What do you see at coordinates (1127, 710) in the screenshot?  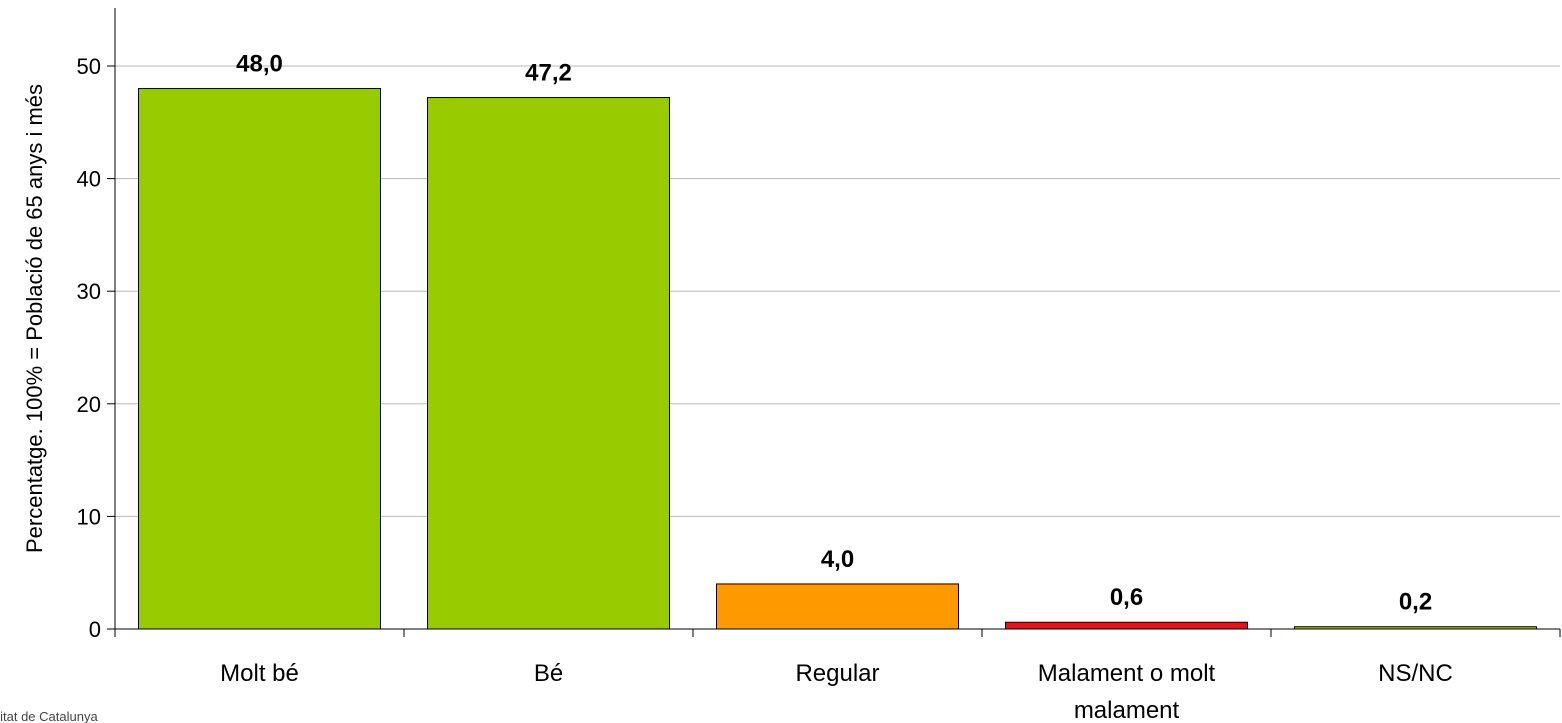 I see `category-label-4: malament` at bounding box center [1127, 710].